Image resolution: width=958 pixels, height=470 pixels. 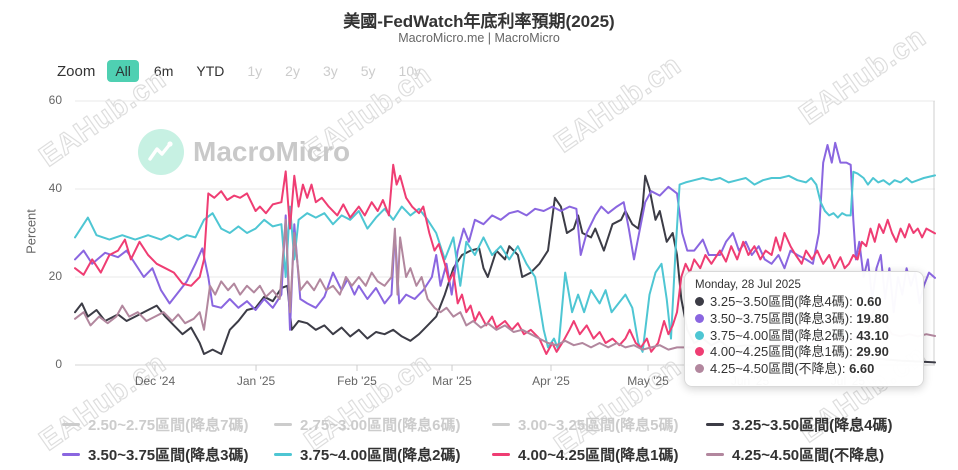 I want to click on tooltip-row: 3.75~4.00區間(降息2碼): 43.10, so click(x=804, y=336).